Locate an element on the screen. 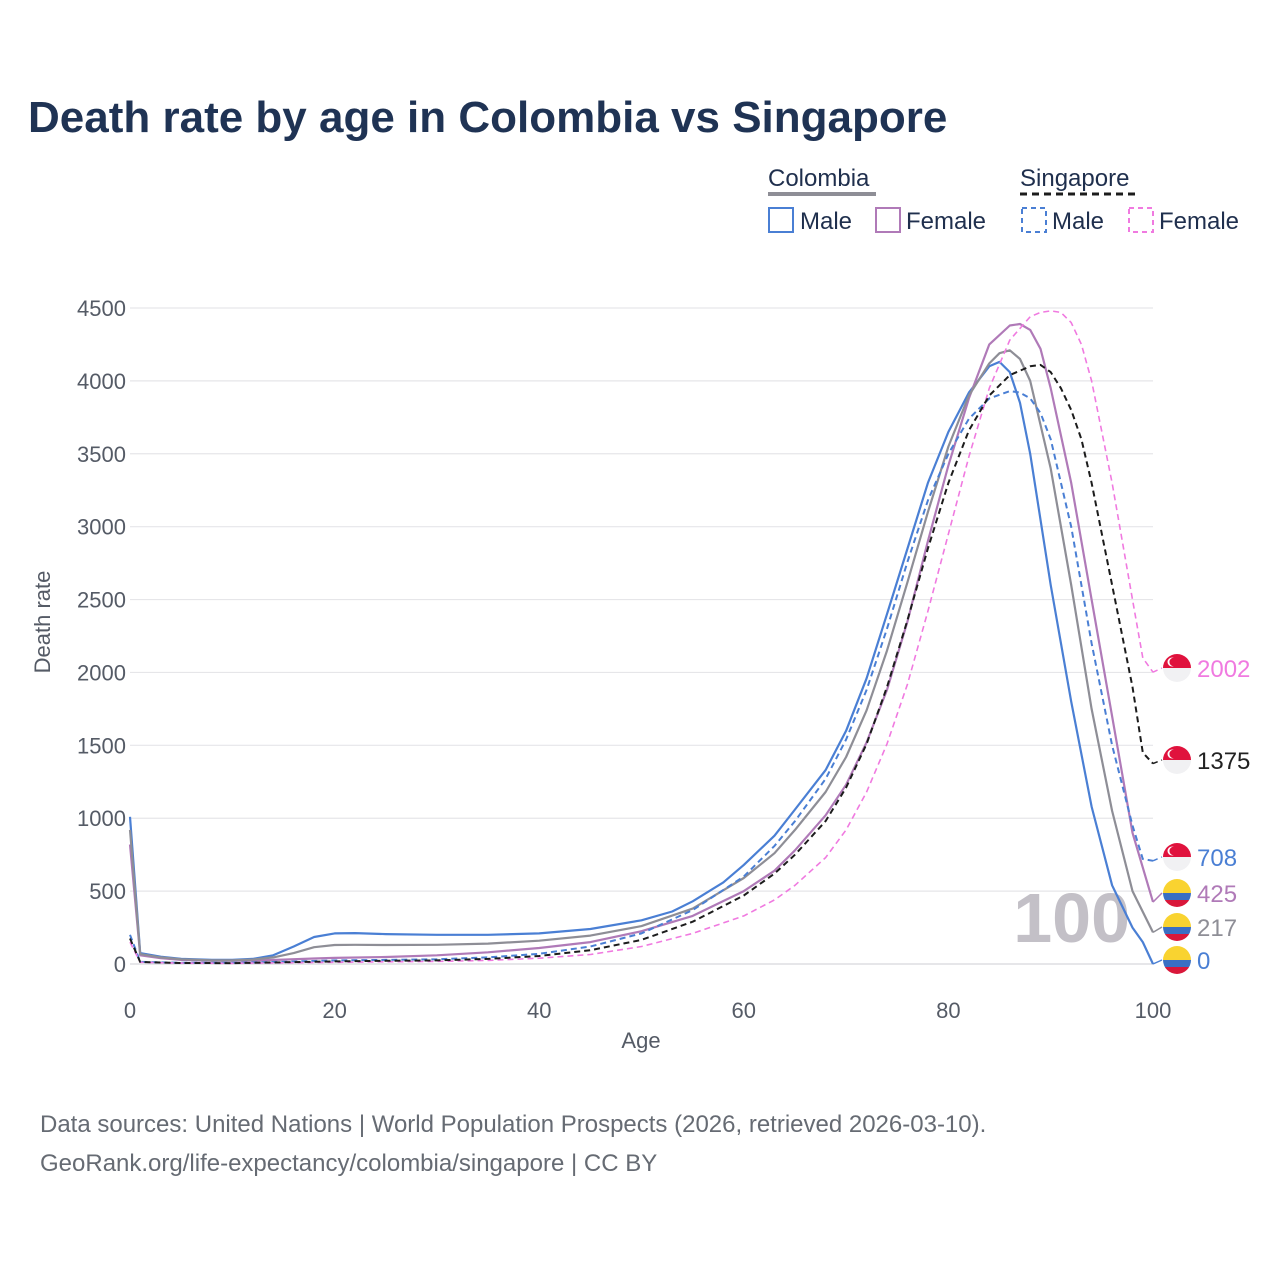 This screenshot has width=1280, height=1280. legend-singapore-female-label: Female is located at coordinates (1199, 221).